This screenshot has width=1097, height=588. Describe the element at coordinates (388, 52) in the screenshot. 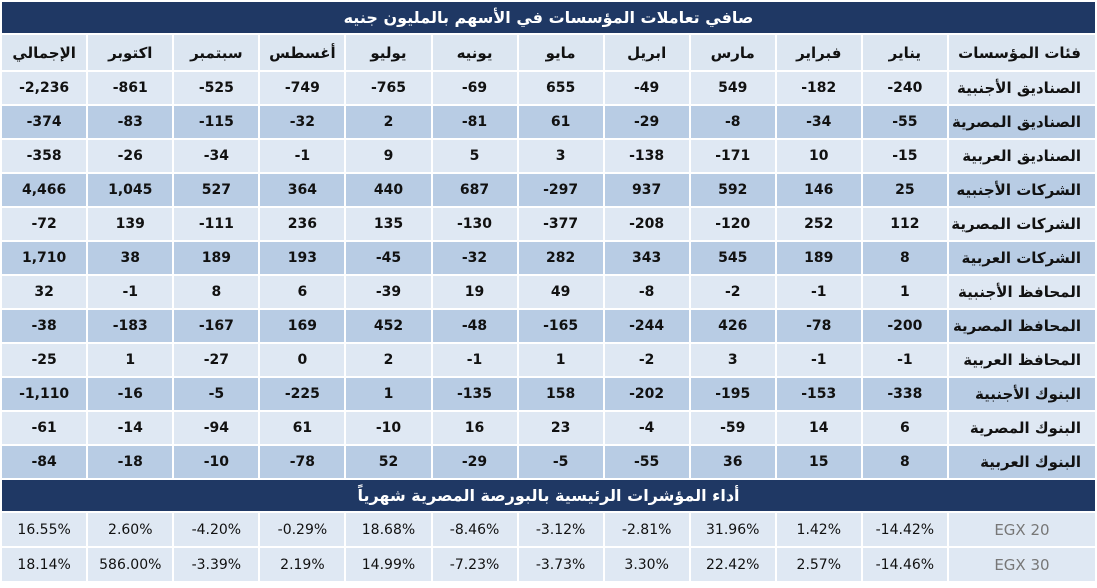

I see `column-header: يوليو` at that location.